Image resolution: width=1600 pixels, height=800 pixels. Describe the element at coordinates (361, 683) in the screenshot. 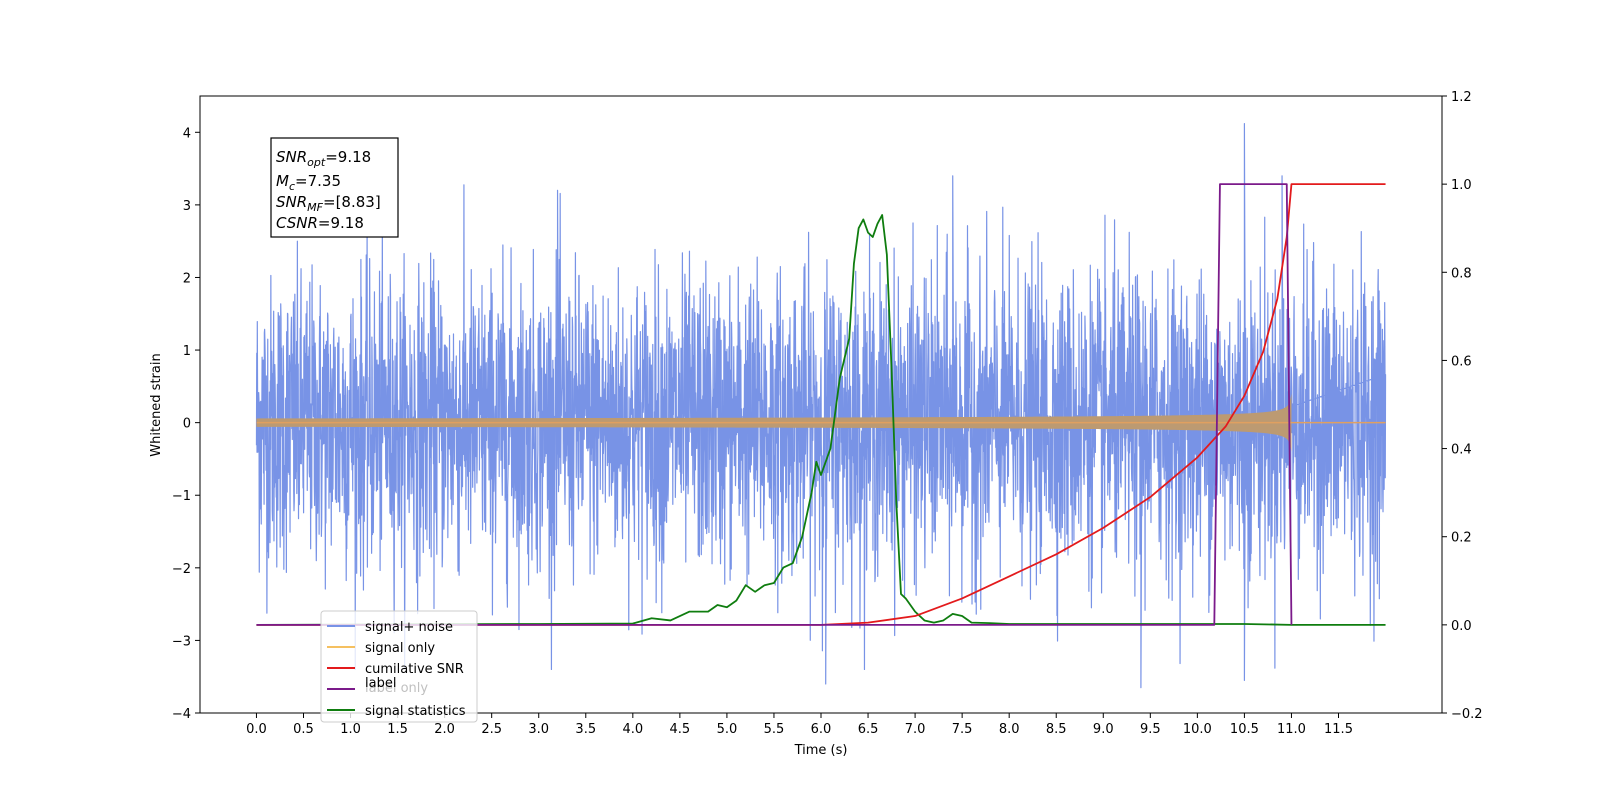

I see `legend-entry-label: label` at that location.